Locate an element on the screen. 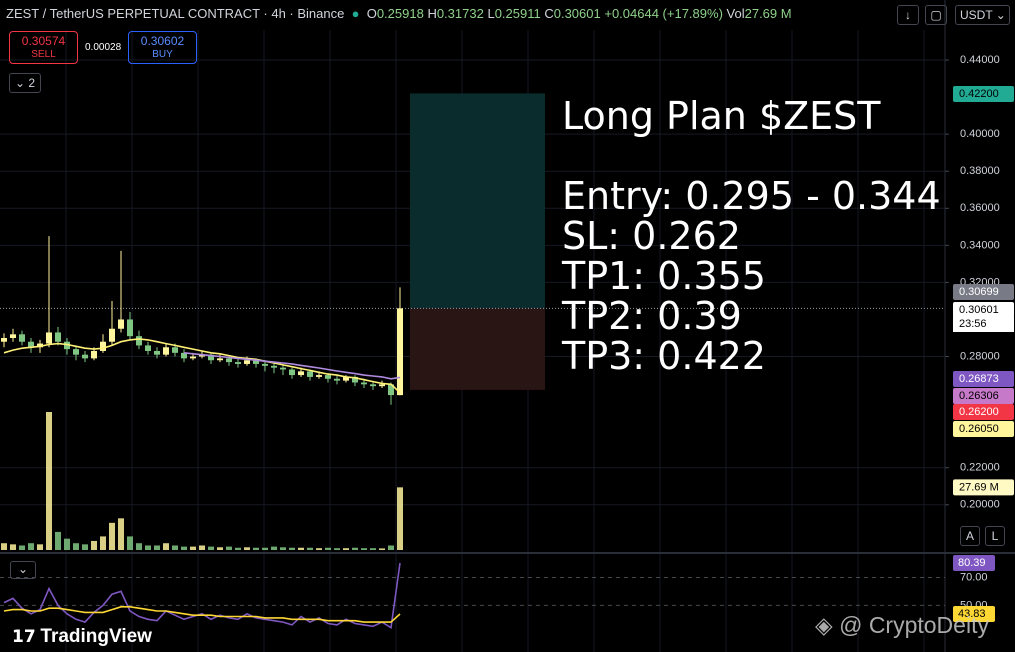  rsi-badge is located at coordinates (974, 613).